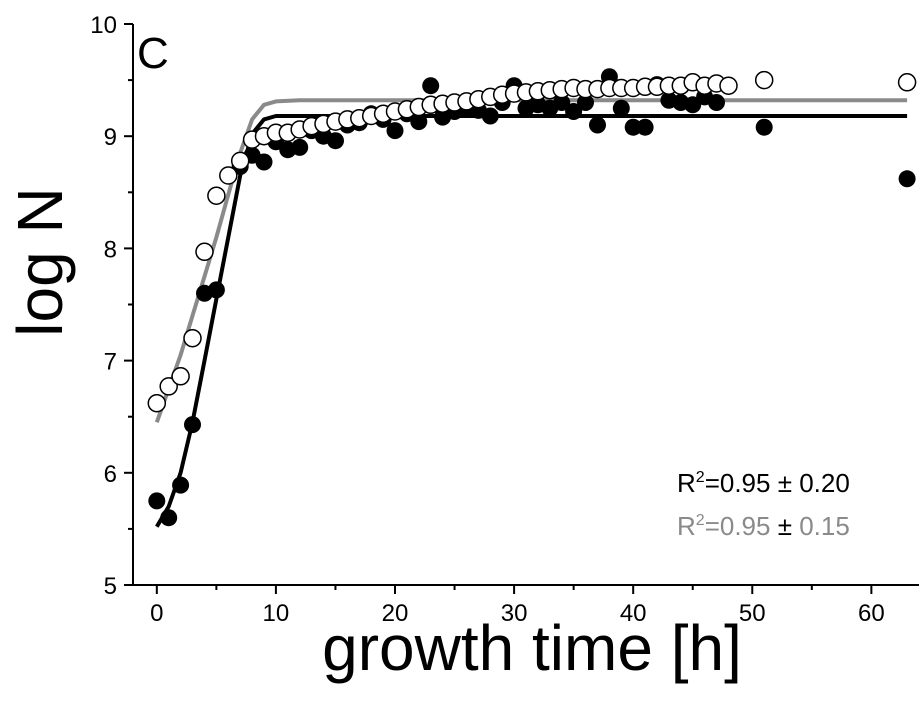 This screenshot has height=703, width=921. I want to click on r-sup-black: 2, so click(700, 477).